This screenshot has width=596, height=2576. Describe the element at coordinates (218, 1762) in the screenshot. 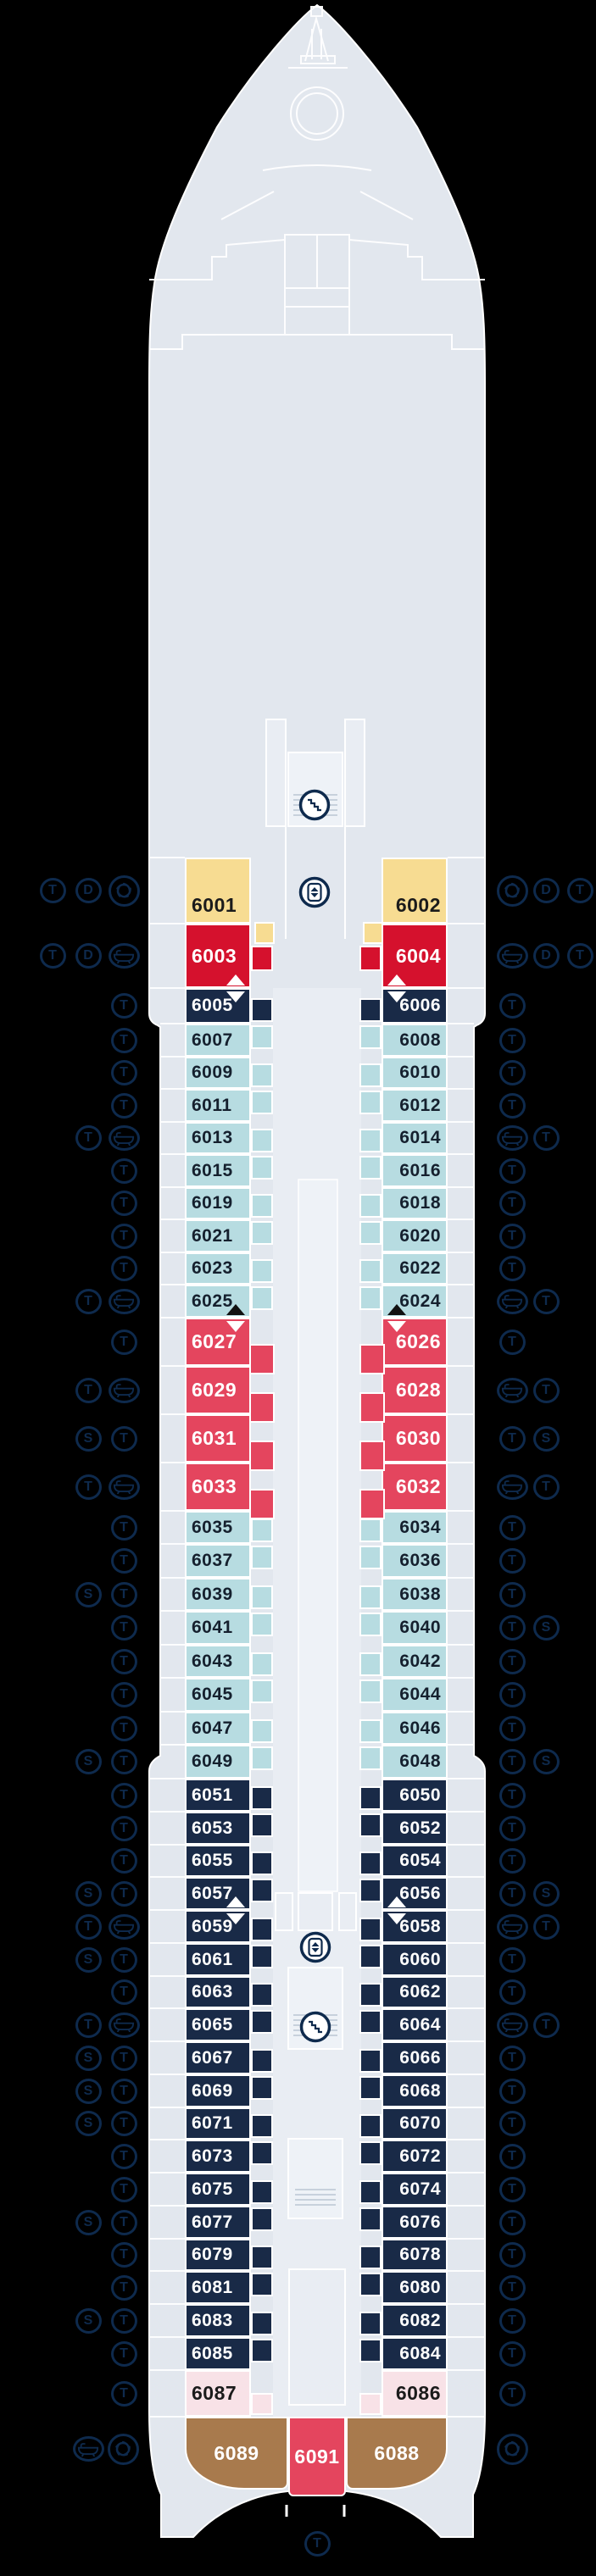

I see `cabin-6049: 6049` at that location.